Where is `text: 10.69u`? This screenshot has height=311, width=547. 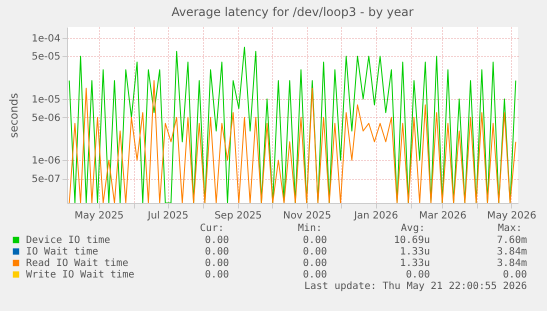 text: 10.69u is located at coordinates (412, 240).